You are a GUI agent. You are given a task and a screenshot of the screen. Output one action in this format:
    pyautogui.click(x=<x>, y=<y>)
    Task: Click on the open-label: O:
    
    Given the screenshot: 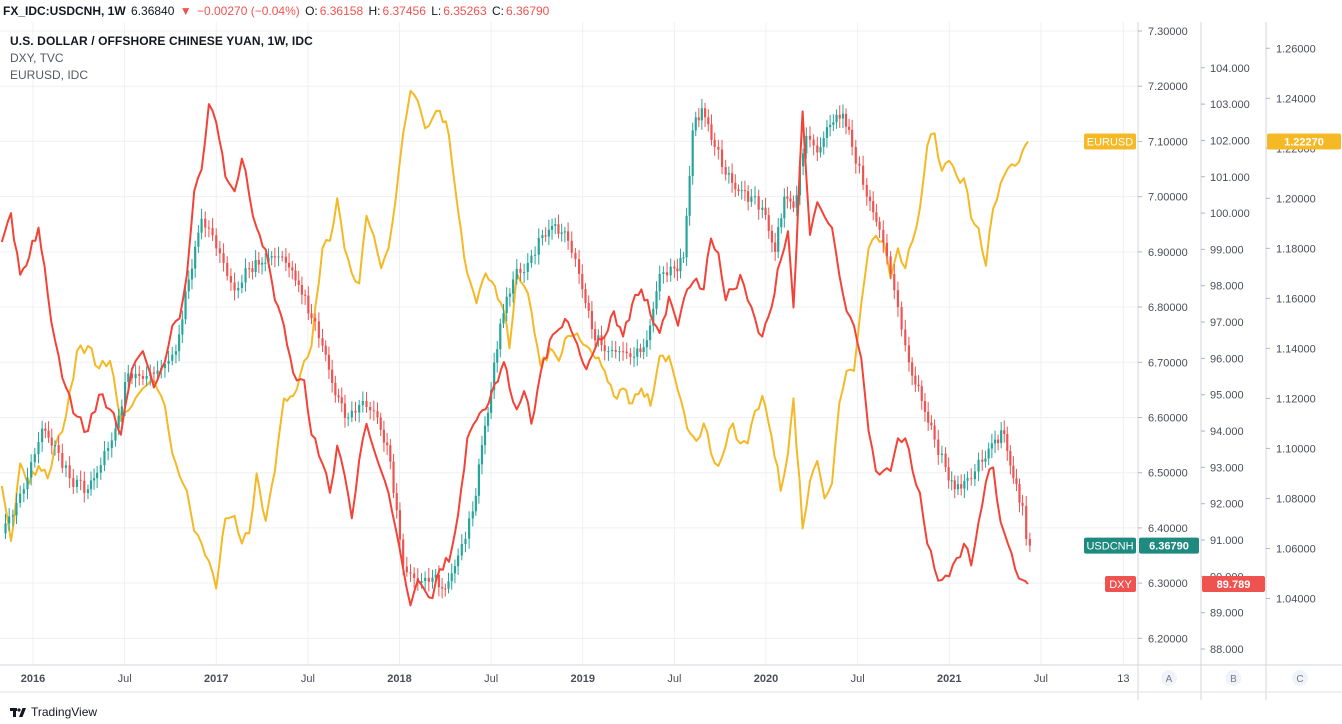 What is the action you would take?
    pyautogui.click(x=311, y=11)
    